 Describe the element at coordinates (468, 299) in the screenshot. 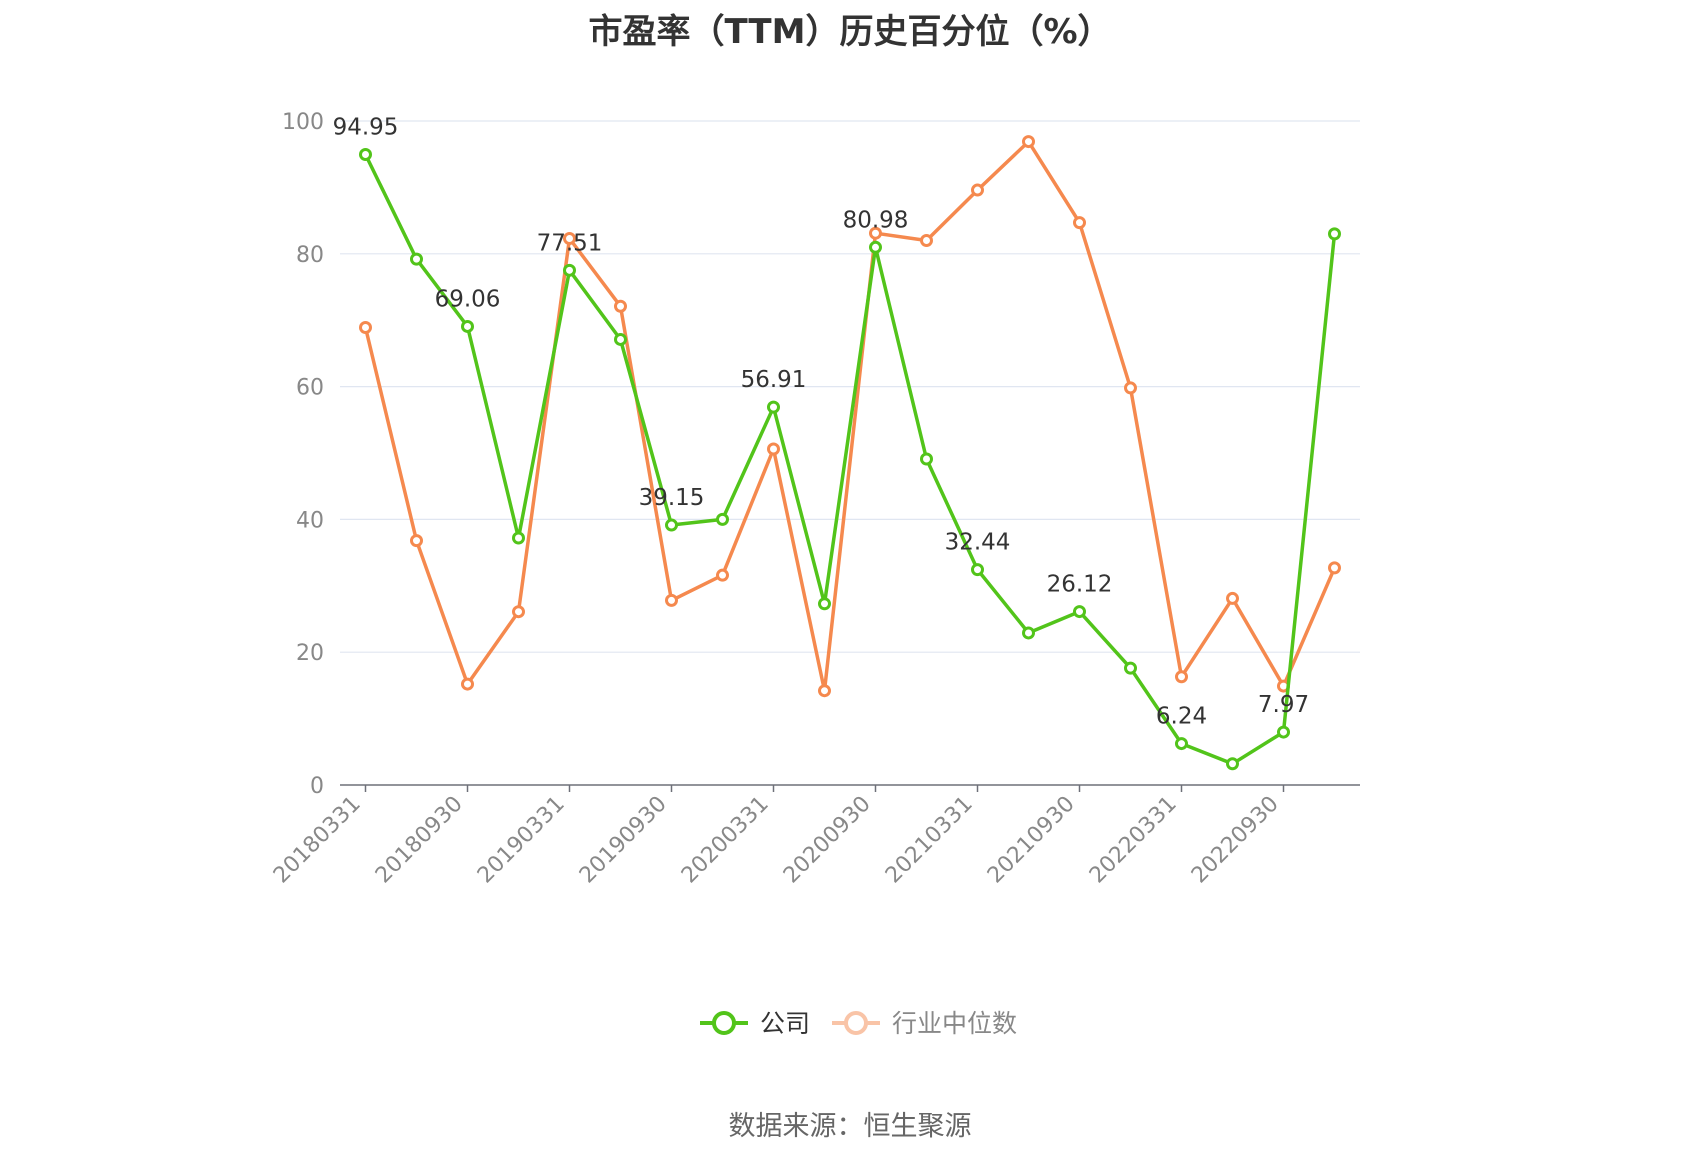

I see `data-label: 69.06` at that location.